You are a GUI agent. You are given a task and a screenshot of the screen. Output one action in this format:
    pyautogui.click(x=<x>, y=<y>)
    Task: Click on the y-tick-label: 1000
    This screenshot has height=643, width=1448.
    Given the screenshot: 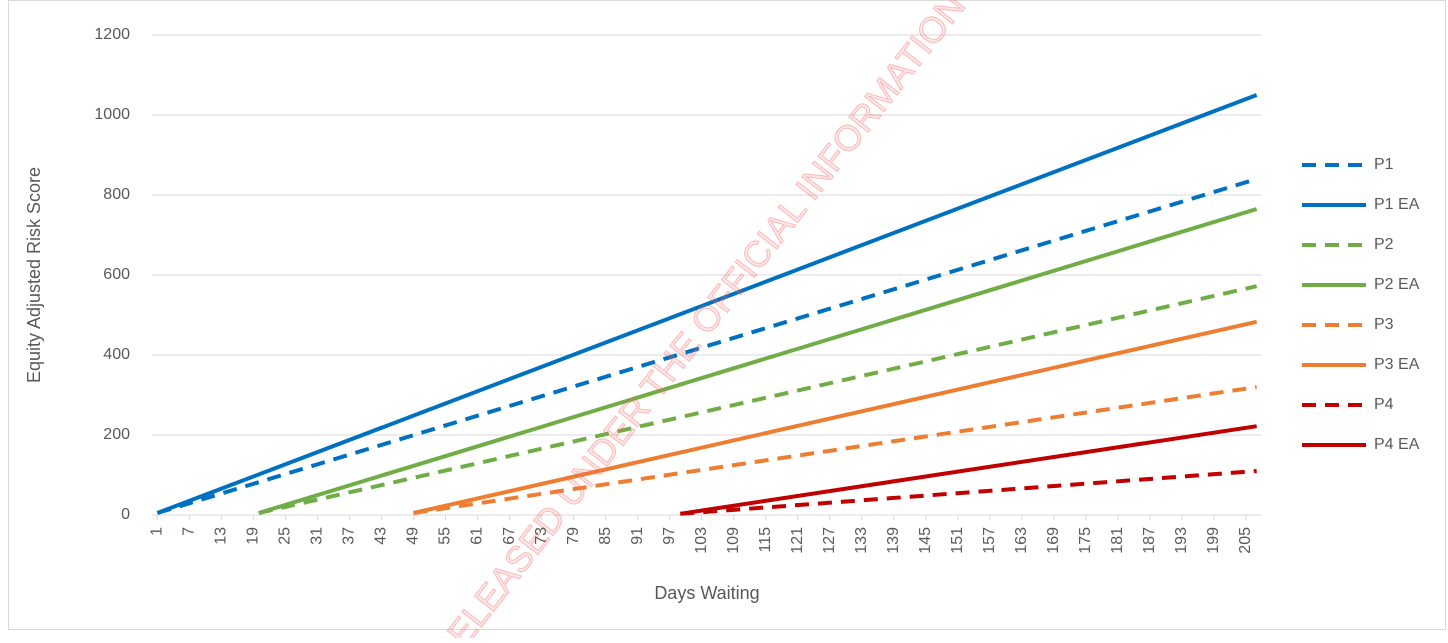 What is the action you would take?
    pyautogui.click(x=112, y=114)
    